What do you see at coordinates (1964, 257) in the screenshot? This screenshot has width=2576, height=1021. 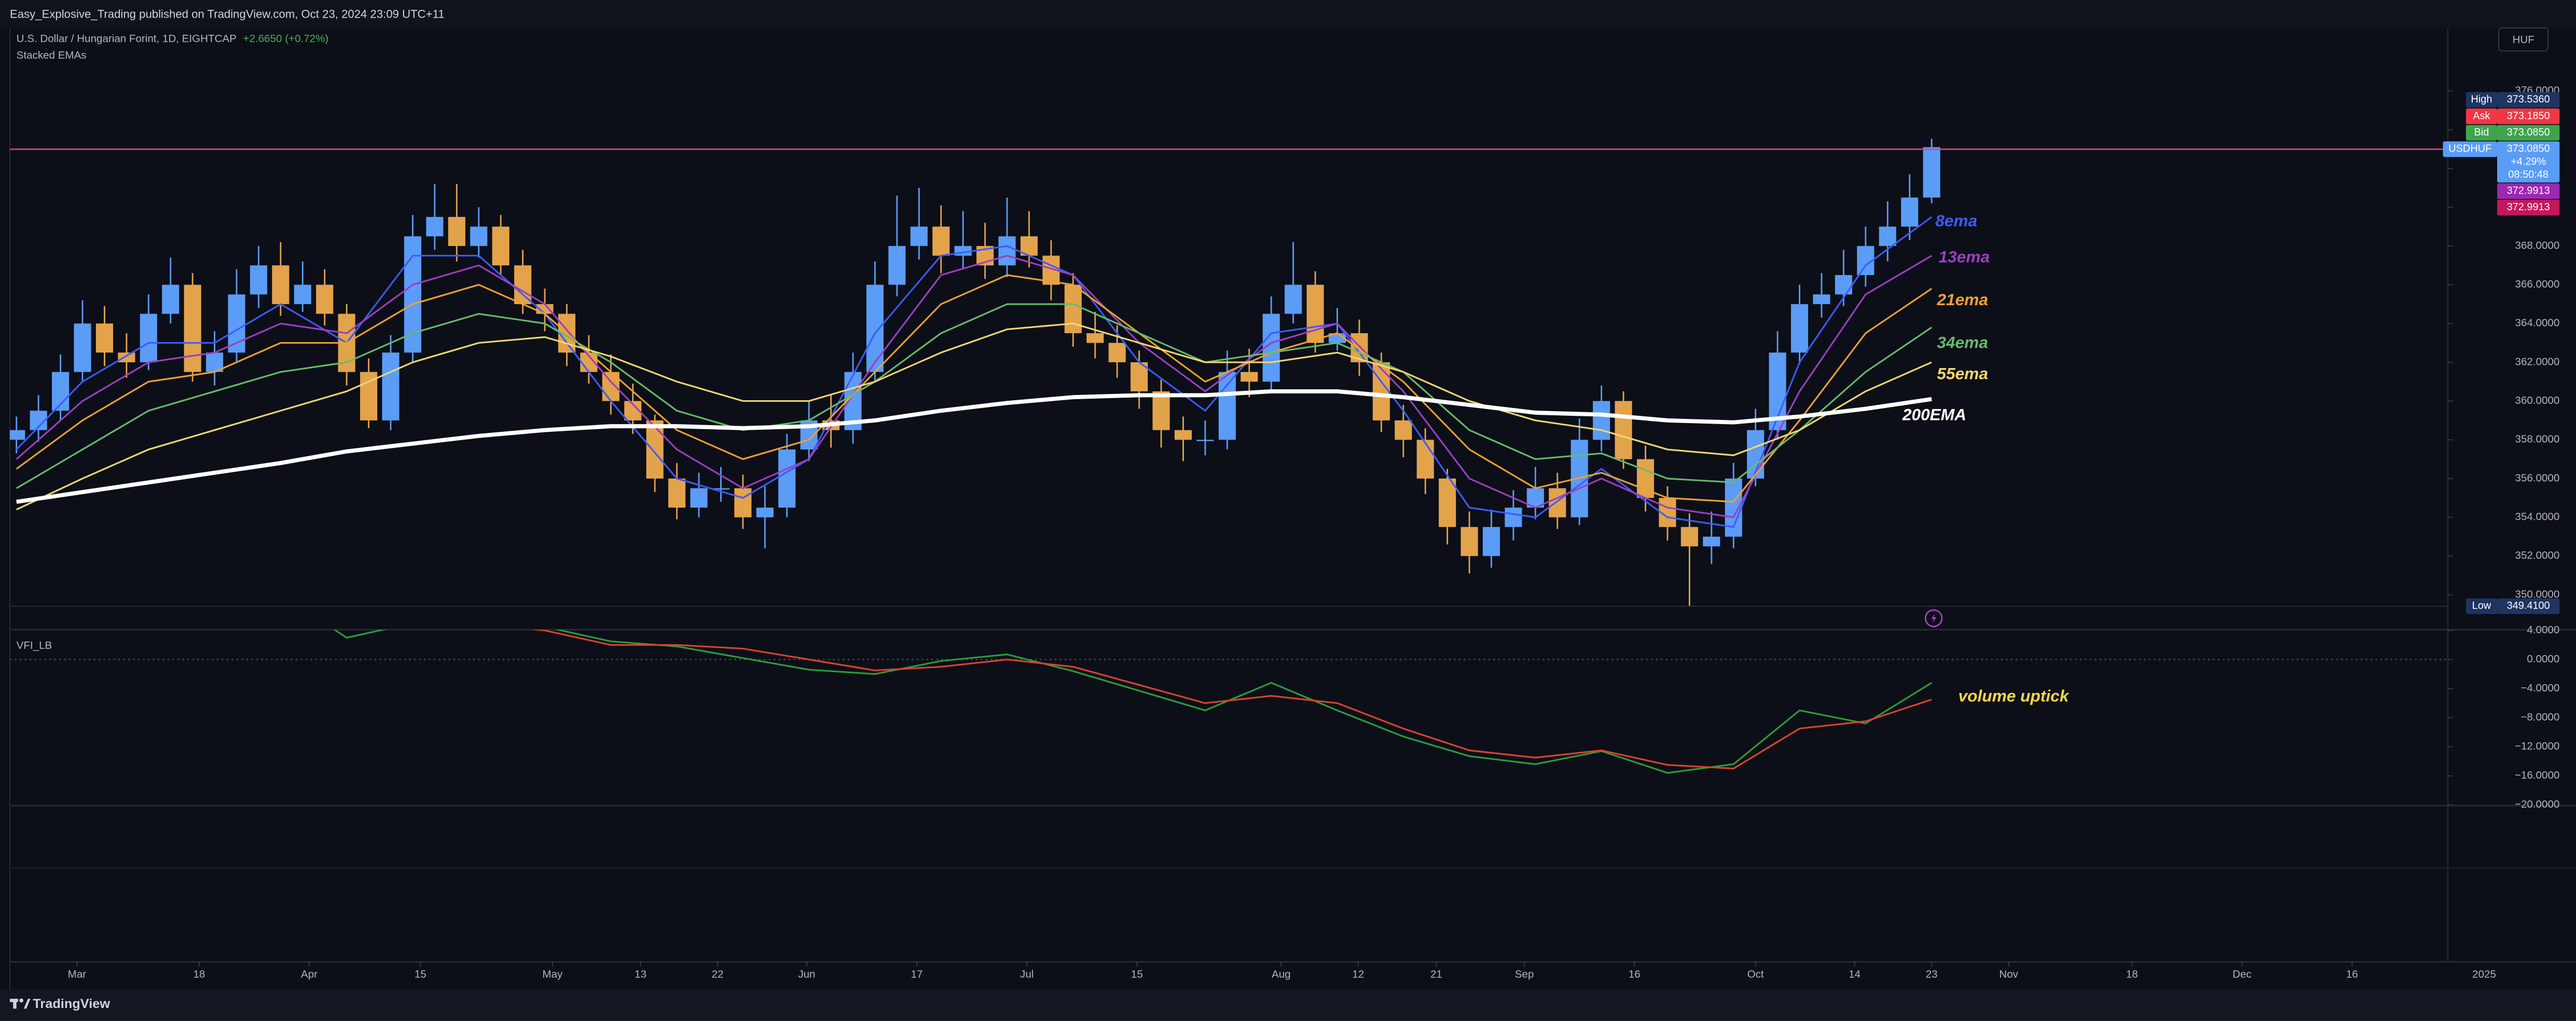 I see `ema-label: 13ema` at bounding box center [1964, 257].